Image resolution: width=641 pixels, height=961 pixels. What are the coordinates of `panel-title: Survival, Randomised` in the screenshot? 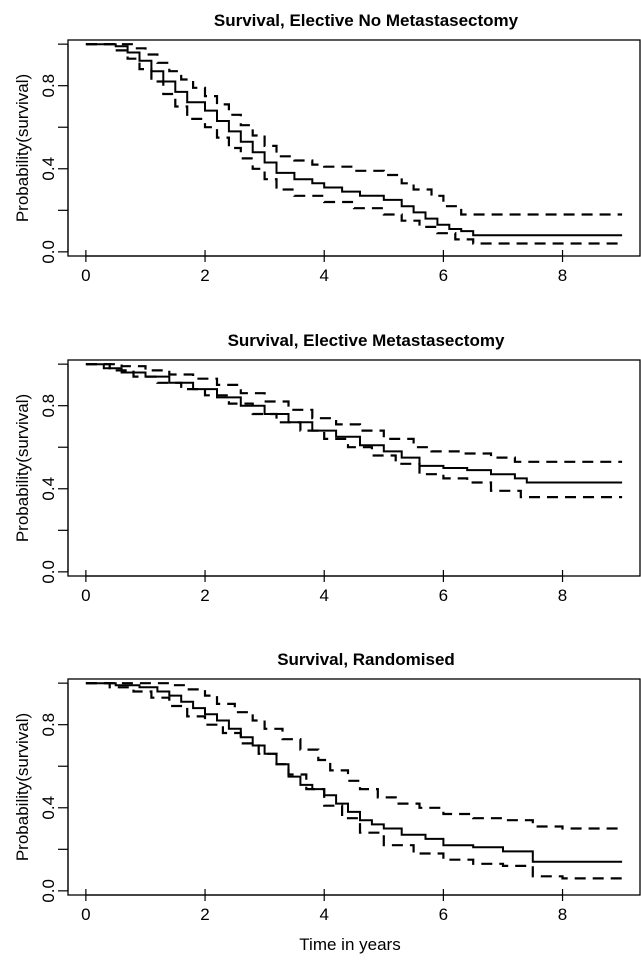 It's located at (366, 659).